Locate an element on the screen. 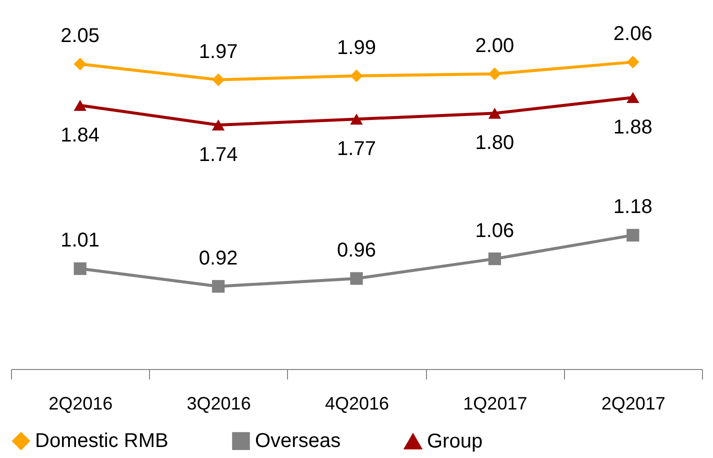  data-label: 0.96 is located at coordinates (356, 250).